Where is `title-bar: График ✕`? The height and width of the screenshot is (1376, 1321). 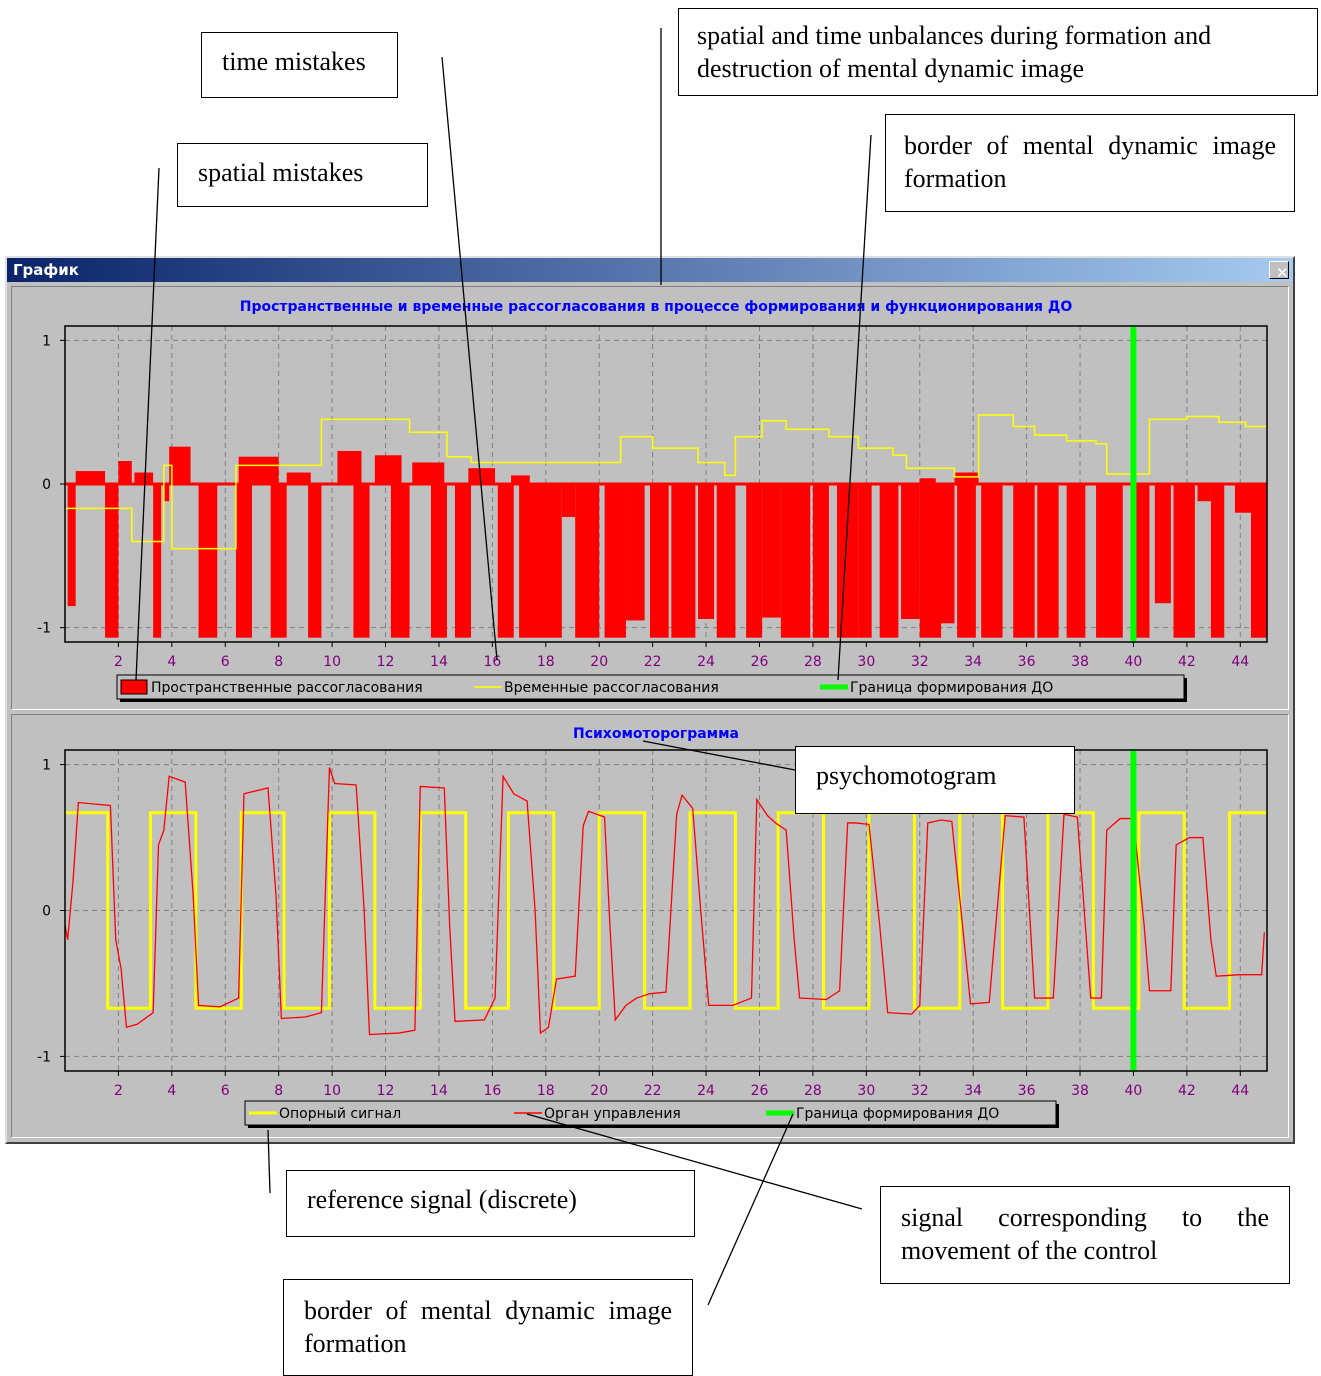 title-bar: График ✕ is located at coordinates (650, 270).